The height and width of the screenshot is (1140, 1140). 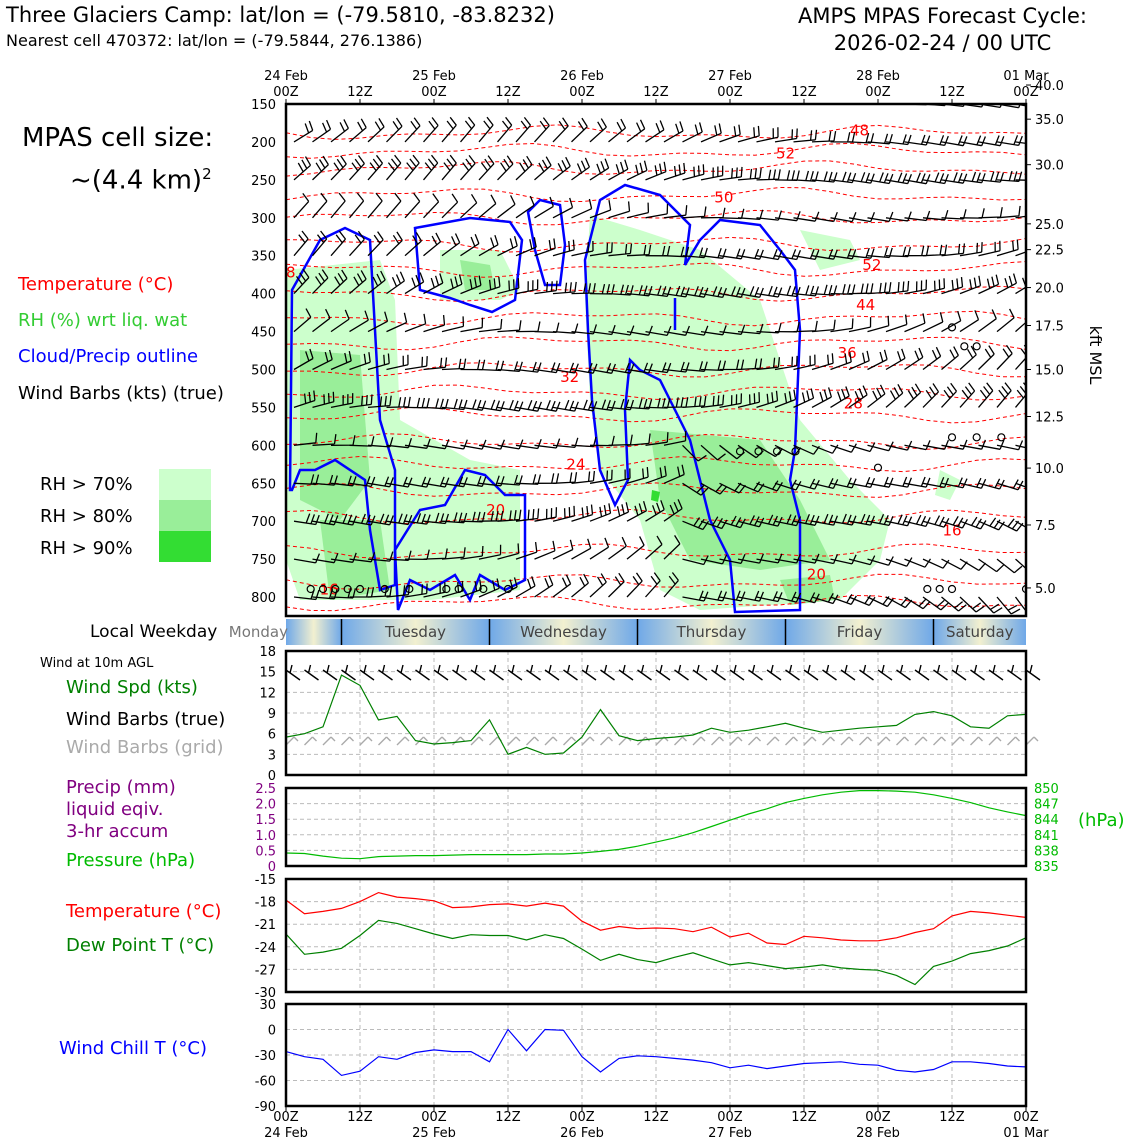 What do you see at coordinates (942, 43) in the screenshot?
I see `forecast-cycle-date: 2026-02-24 / 00 UTC` at bounding box center [942, 43].